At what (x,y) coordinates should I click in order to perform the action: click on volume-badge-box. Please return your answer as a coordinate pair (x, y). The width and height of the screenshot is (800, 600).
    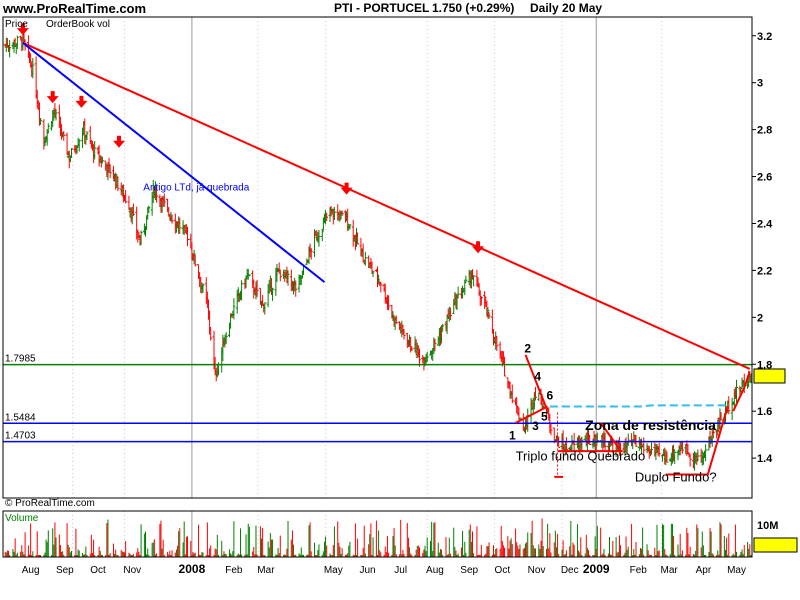
    Looking at the image, I should click on (775, 545).